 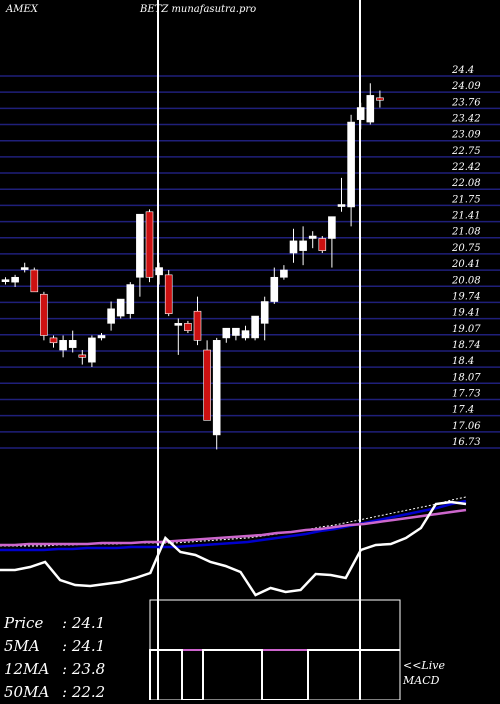 I want to click on stat-value: : 24.1, so click(x=84, y=623).